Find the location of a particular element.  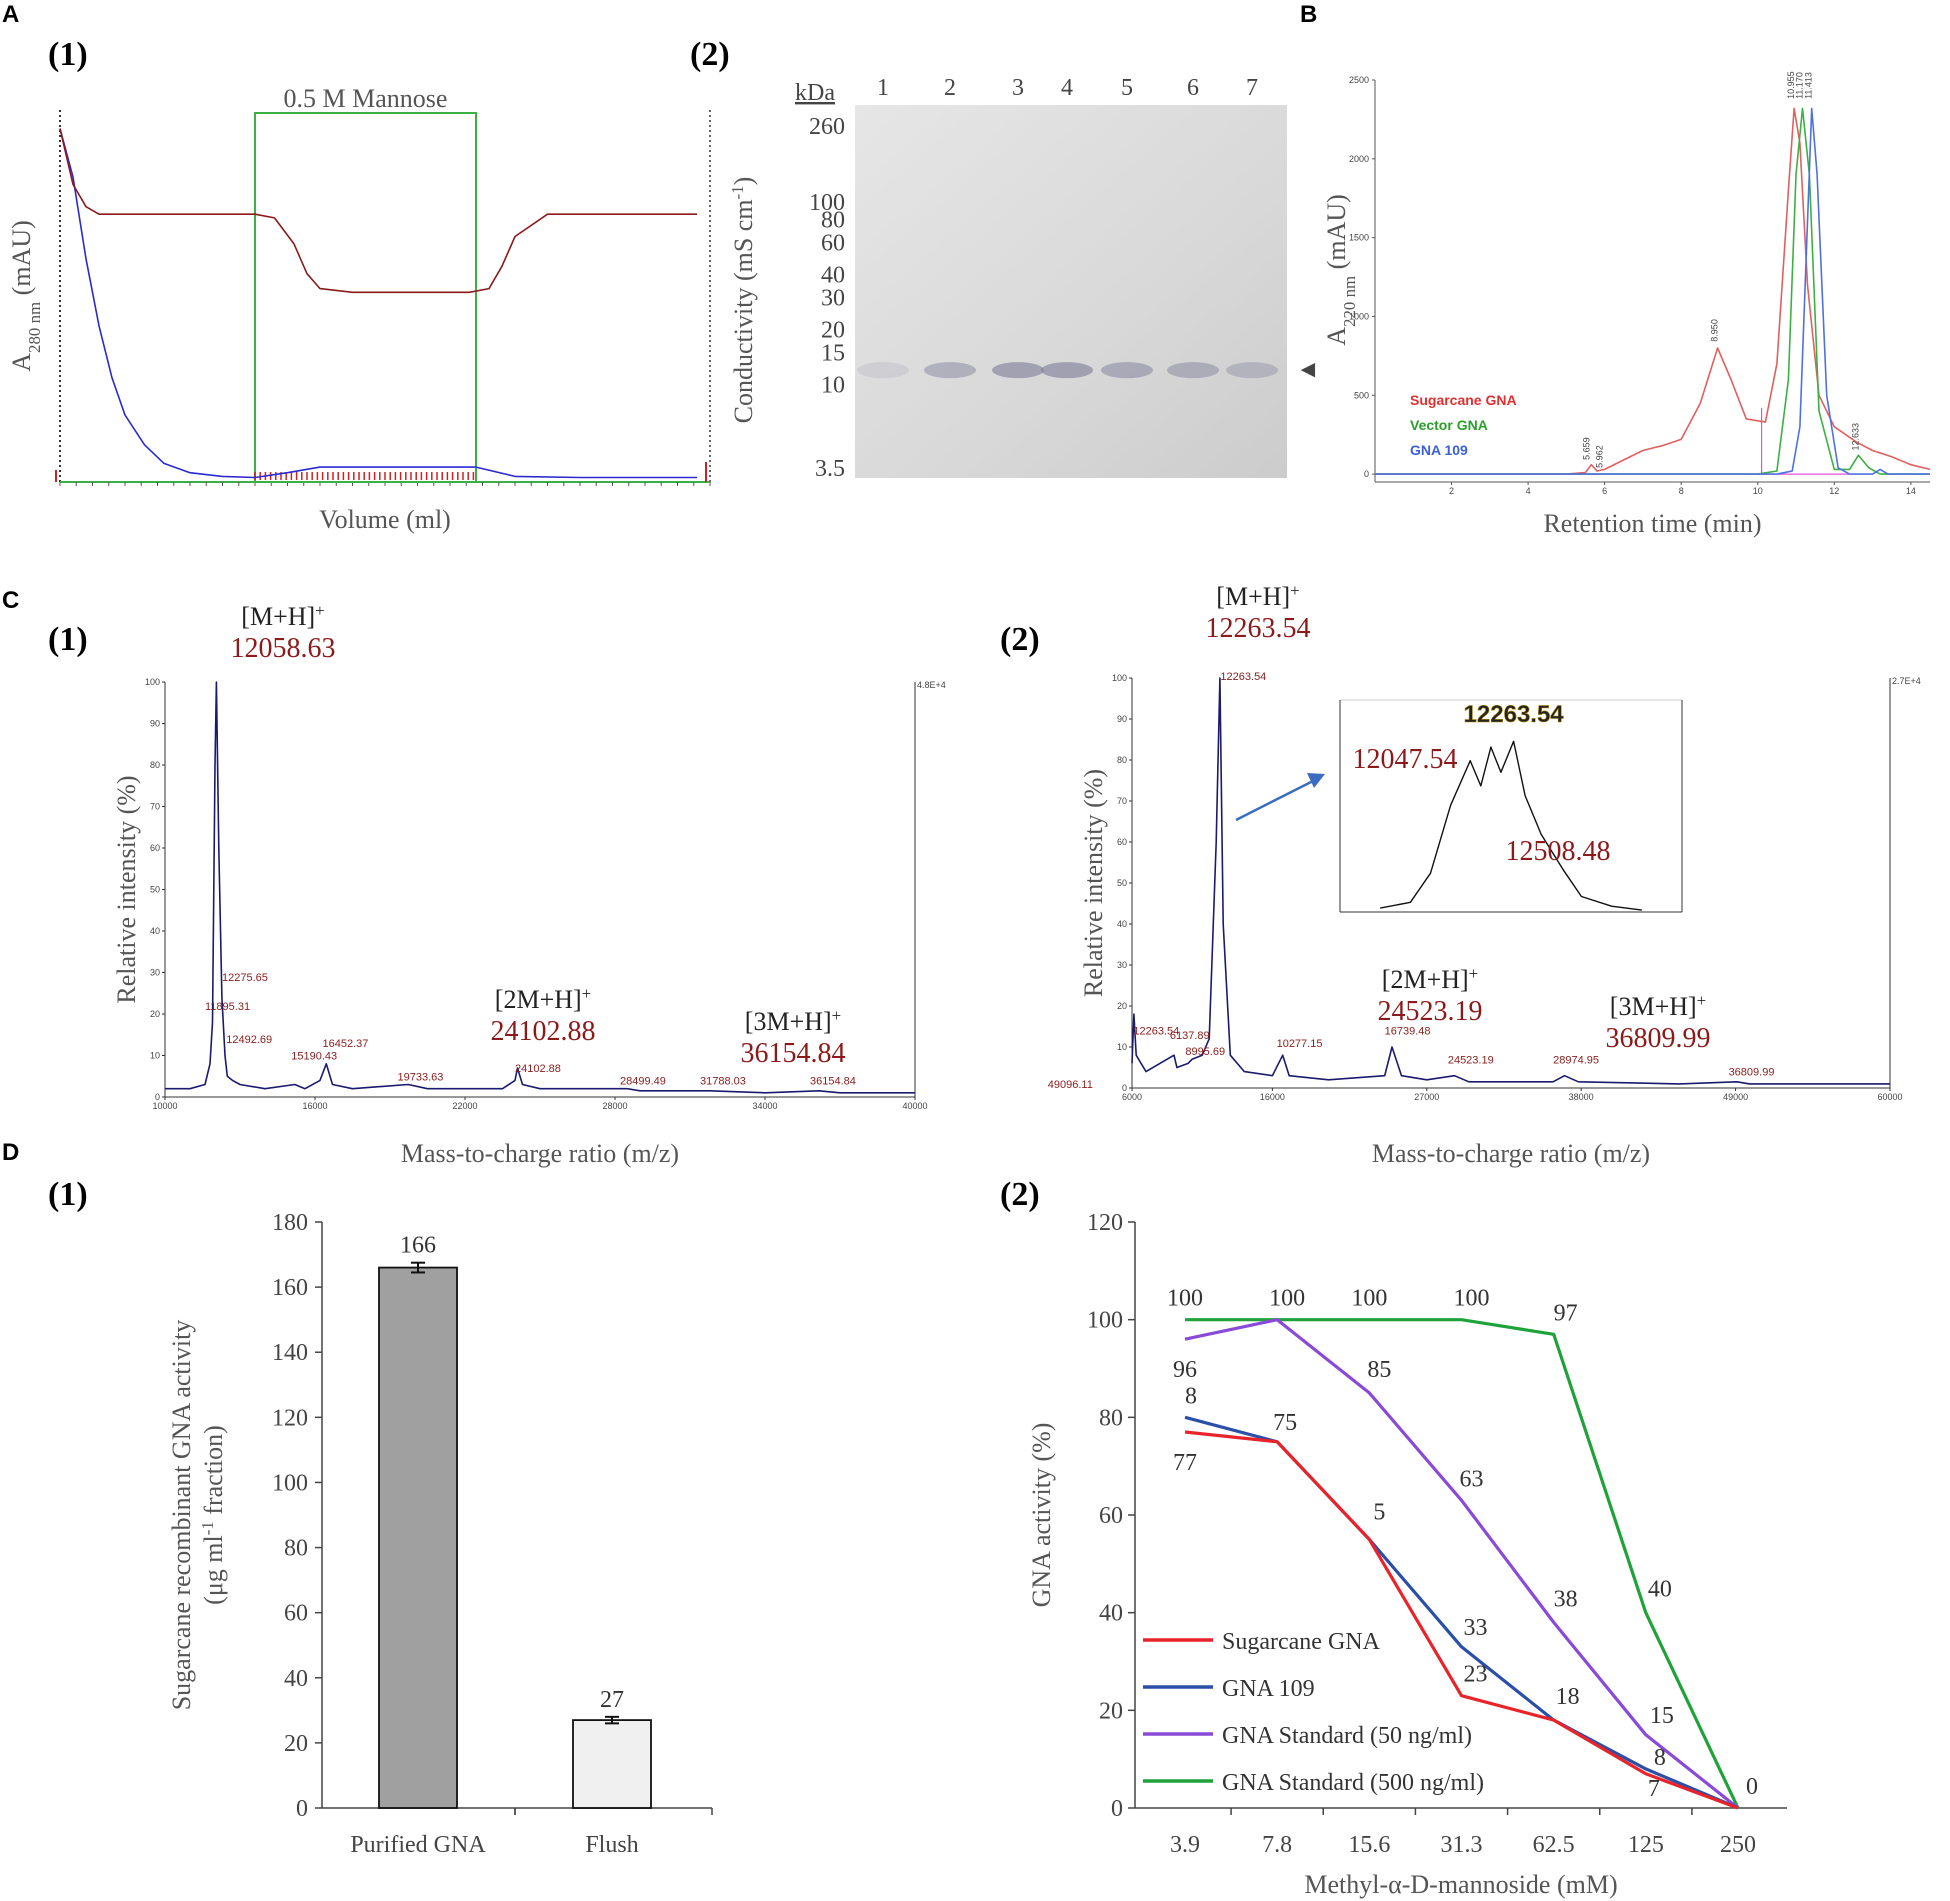

c2-peak-label: 49096.11 is located at coordinates (1070, 1085).